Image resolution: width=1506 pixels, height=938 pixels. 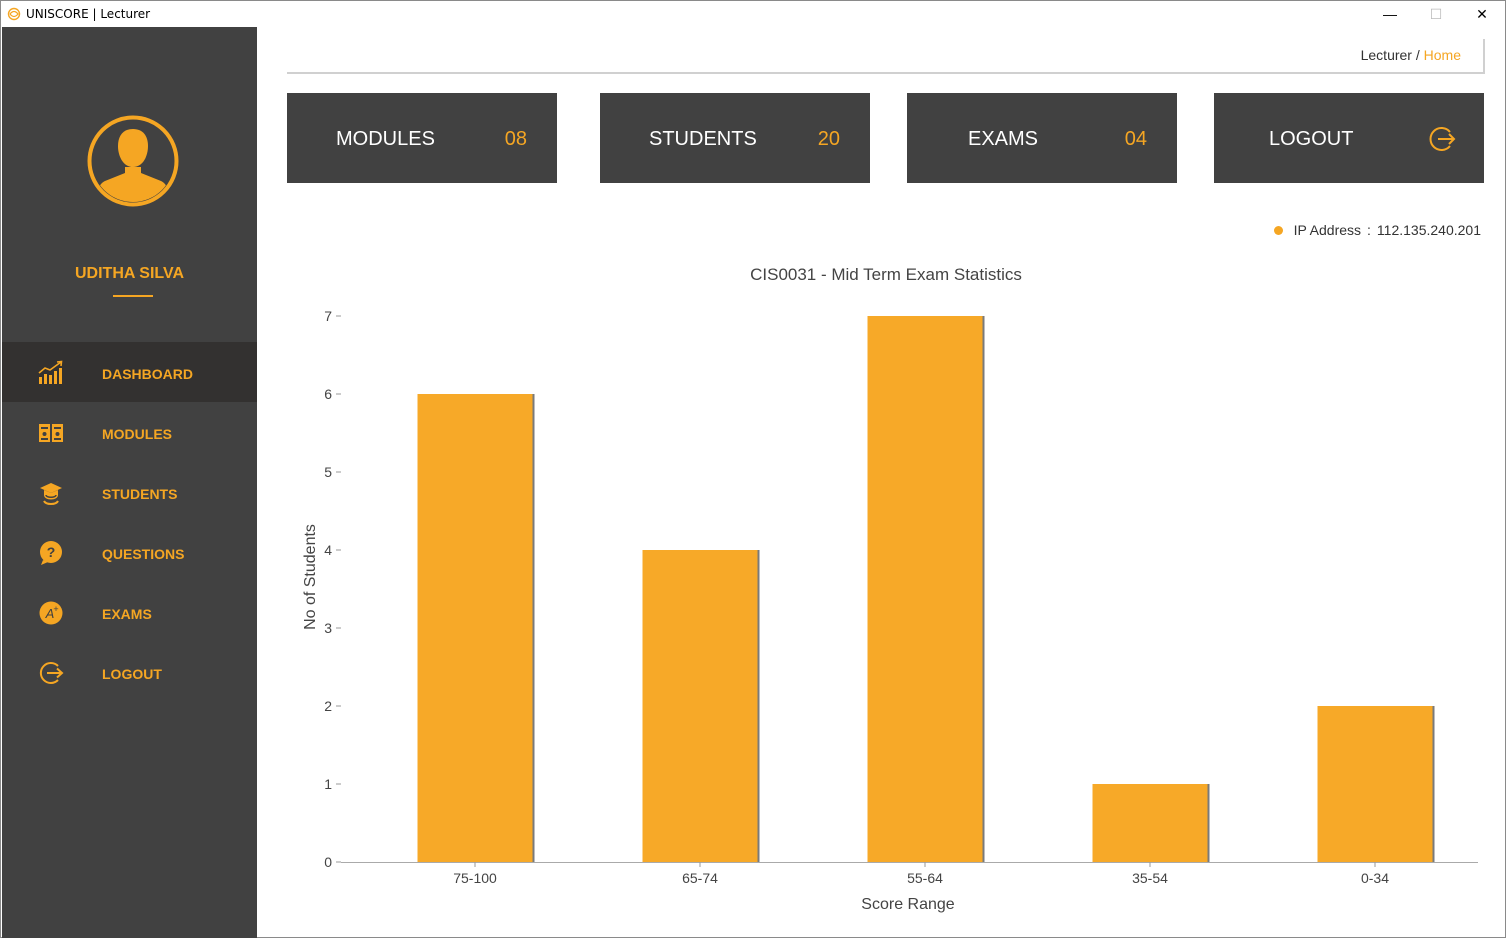 What do you see at coordinates (1436, 13) in the screenshot?
I see `maximize-button: ☐` at bounding box center [1436, 13].